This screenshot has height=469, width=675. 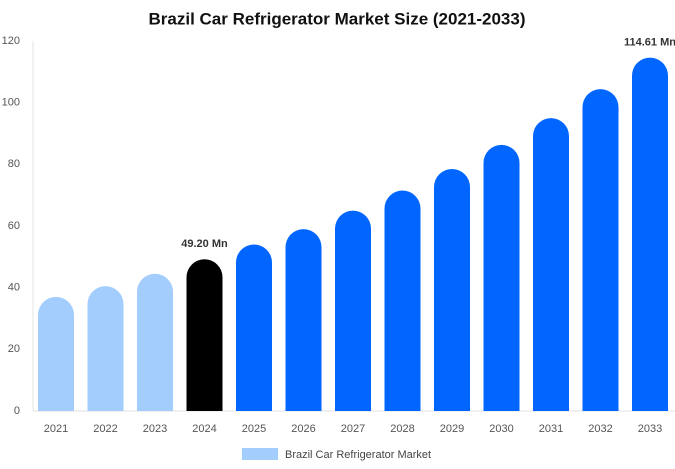 What do you see at coordinates (105, 429) in the screenshot?
I see `x-tick-label: 2022` at bounding box center [105, 429].